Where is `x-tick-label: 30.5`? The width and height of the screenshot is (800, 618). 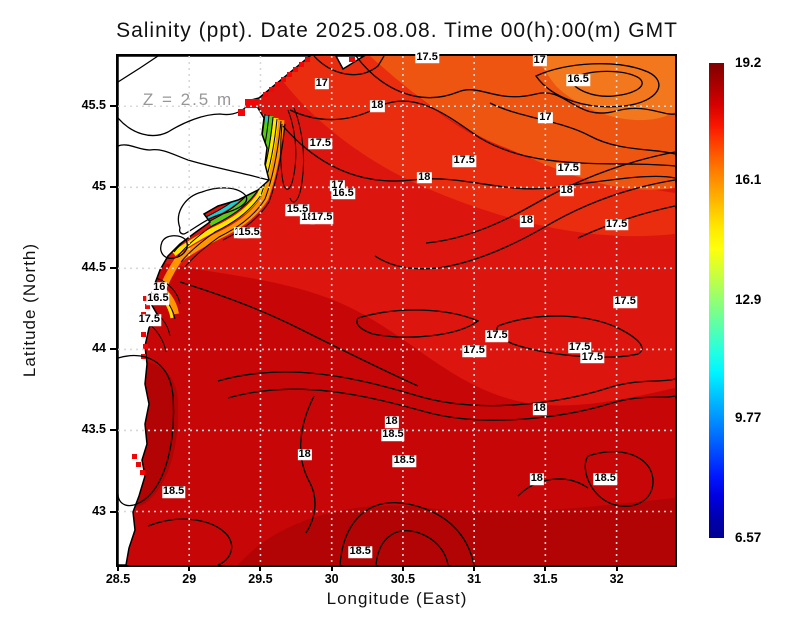 x-tick-label: 30.5 is located at coordinates (403, 579).